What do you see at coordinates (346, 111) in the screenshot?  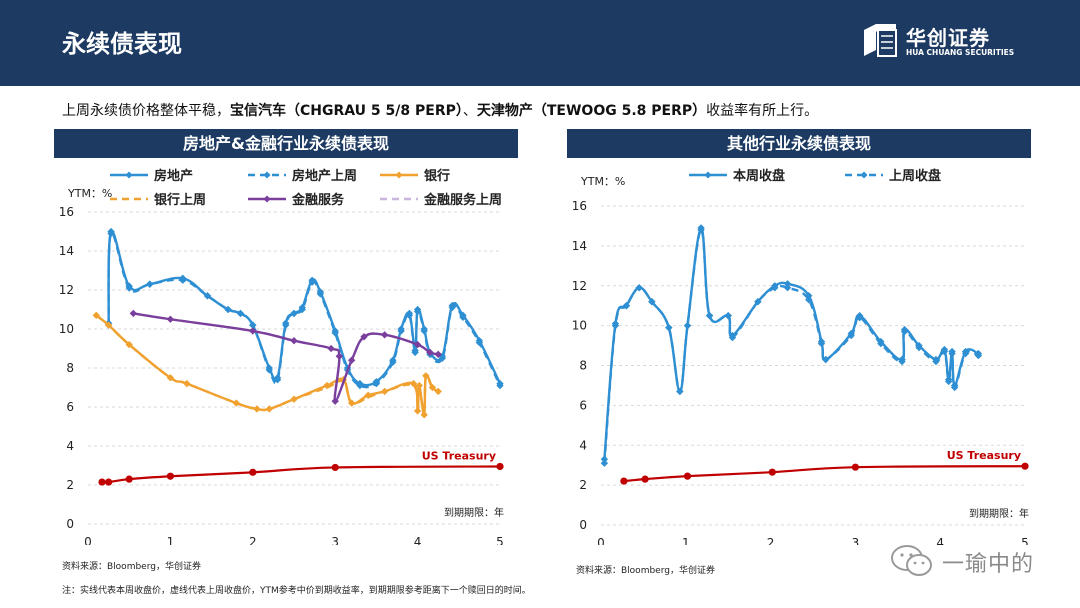 I see `summary-part: 宝信汽车（CHGRAU 5 5/8 PERP）` at bounding box center [346, 111].